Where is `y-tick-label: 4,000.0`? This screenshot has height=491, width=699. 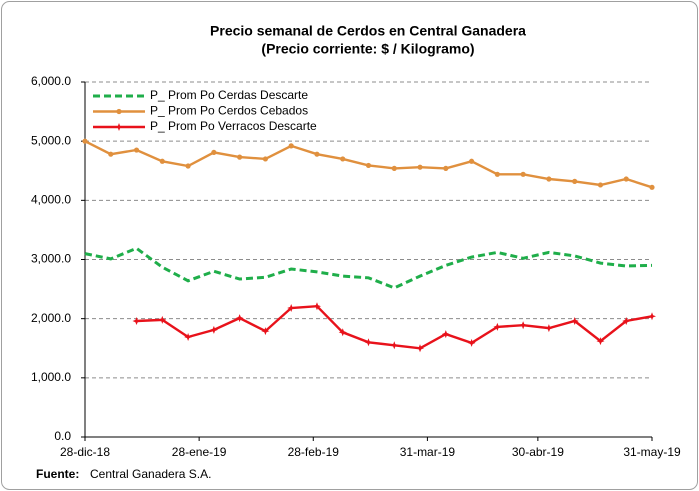 y-tick-label: 4,000.0 is located at coordinates (51, 200).